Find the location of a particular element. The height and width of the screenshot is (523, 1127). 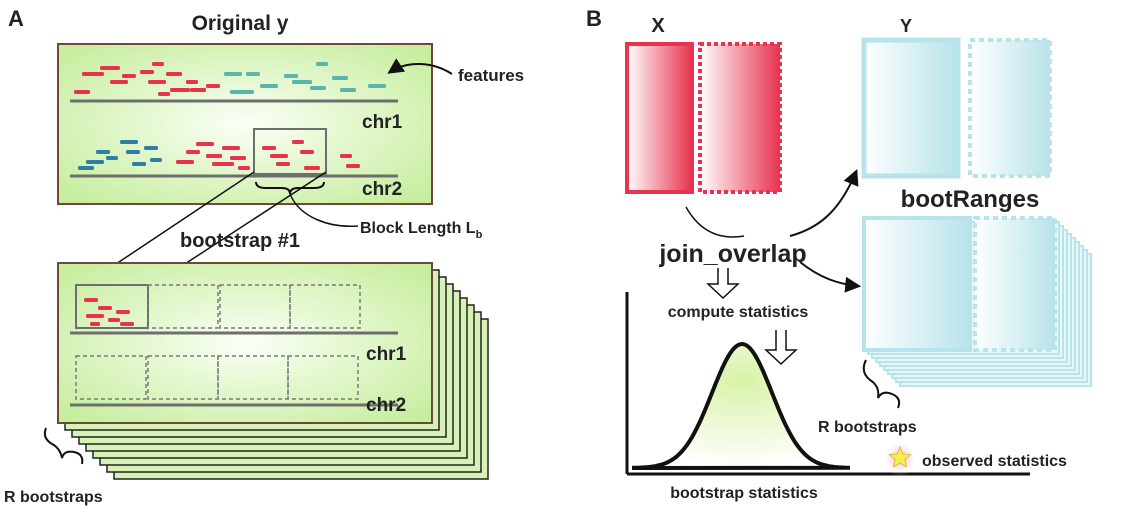

block-length-label: Block Length Lb is located at coordinates (421, 230).